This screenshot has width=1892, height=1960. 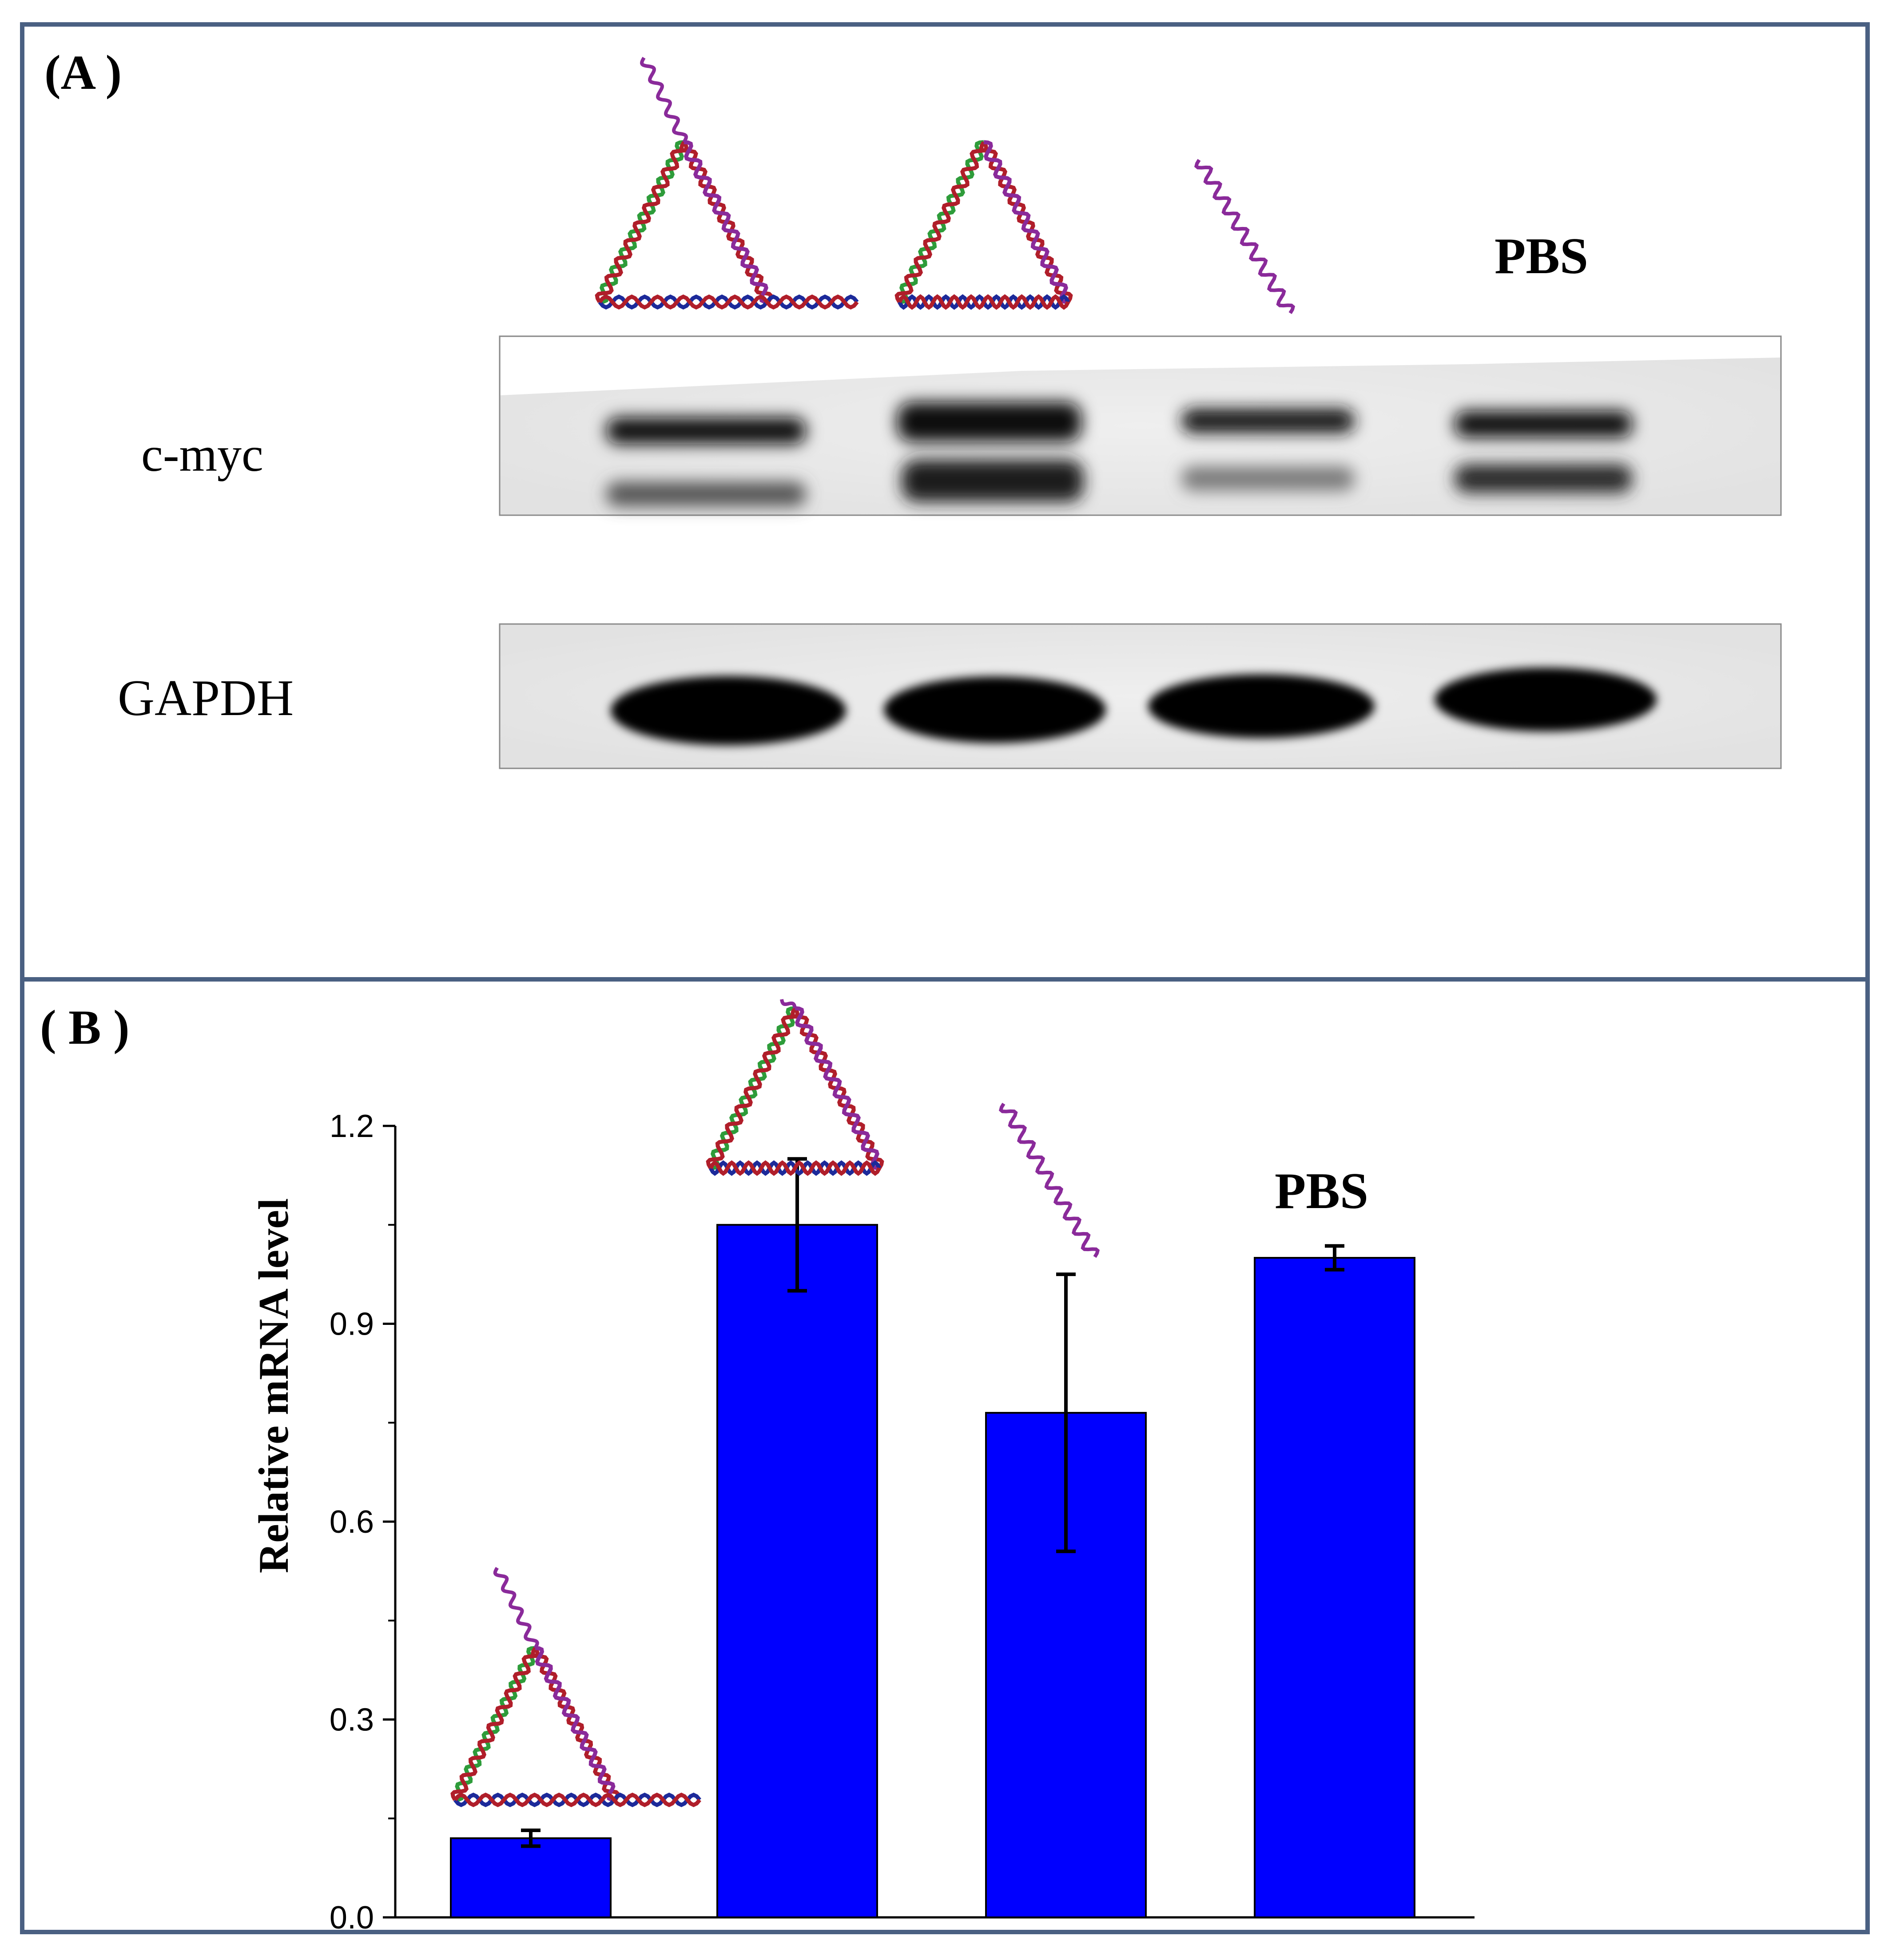 I want to click on y-tick-label: 0.0, so click(x=352, y=1918).